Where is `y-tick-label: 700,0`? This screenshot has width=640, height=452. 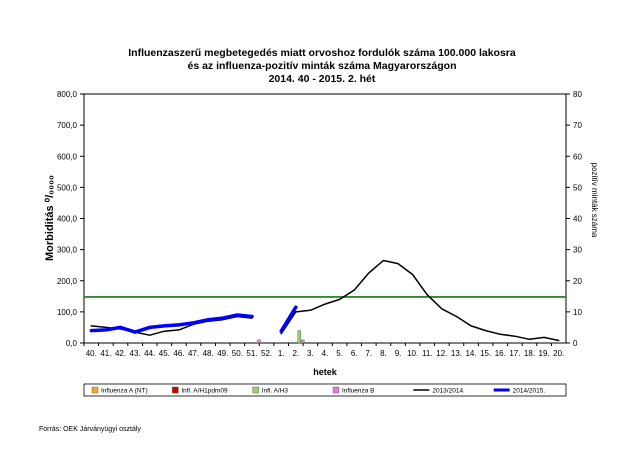 y-tick-label: 700,0 is located at coordinates (67, 125).